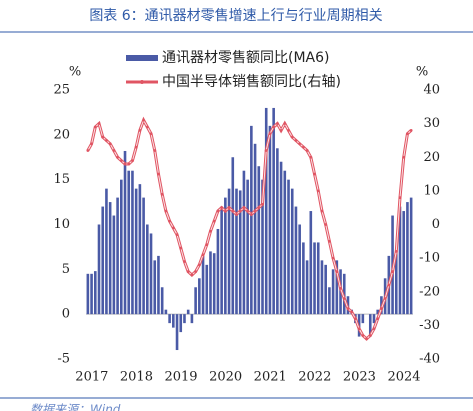 The height and width of the screenshot is (411, 473). What do you see at coordinates (225, 377) in the screenshot?
I see `x-tick-label: 2020` at bounding box center [225, 377].